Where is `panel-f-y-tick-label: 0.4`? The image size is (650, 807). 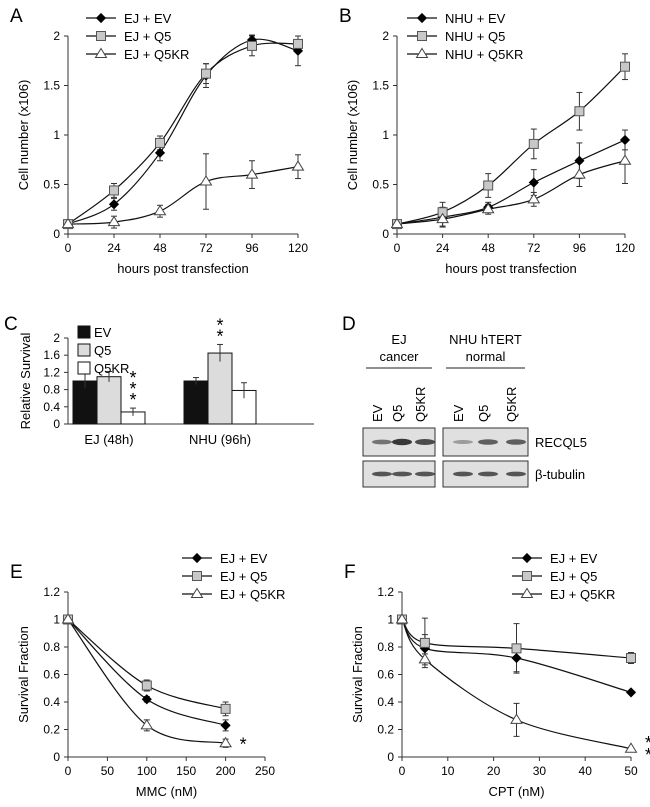 panel-f-y-tick-label: 0.4 is located at coordinates (385, 702).